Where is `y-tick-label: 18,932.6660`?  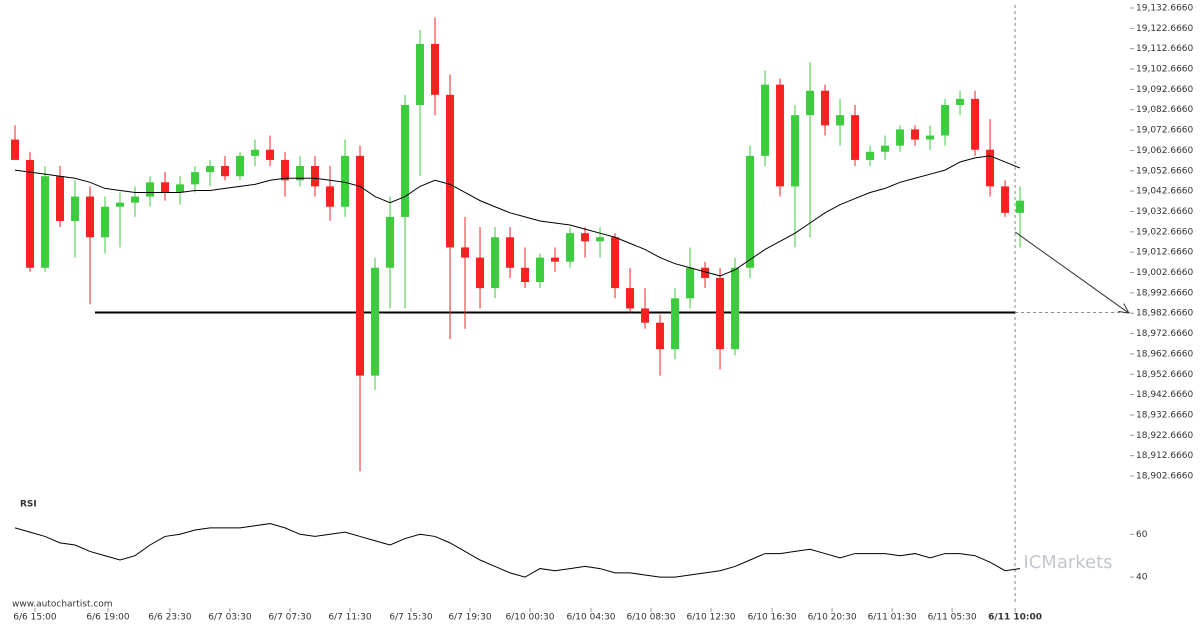 y-tick-label: 18,932.6660 is located at coordinates (1165, 415).